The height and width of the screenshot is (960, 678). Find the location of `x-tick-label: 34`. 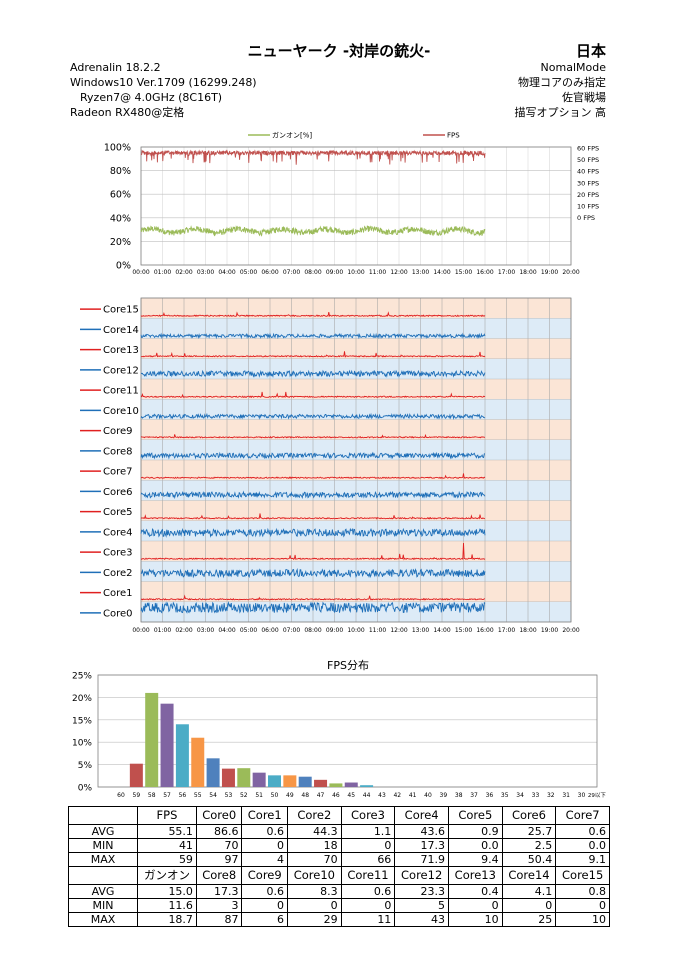

x-tick-label: 34 is located at coordinates (520, 795).